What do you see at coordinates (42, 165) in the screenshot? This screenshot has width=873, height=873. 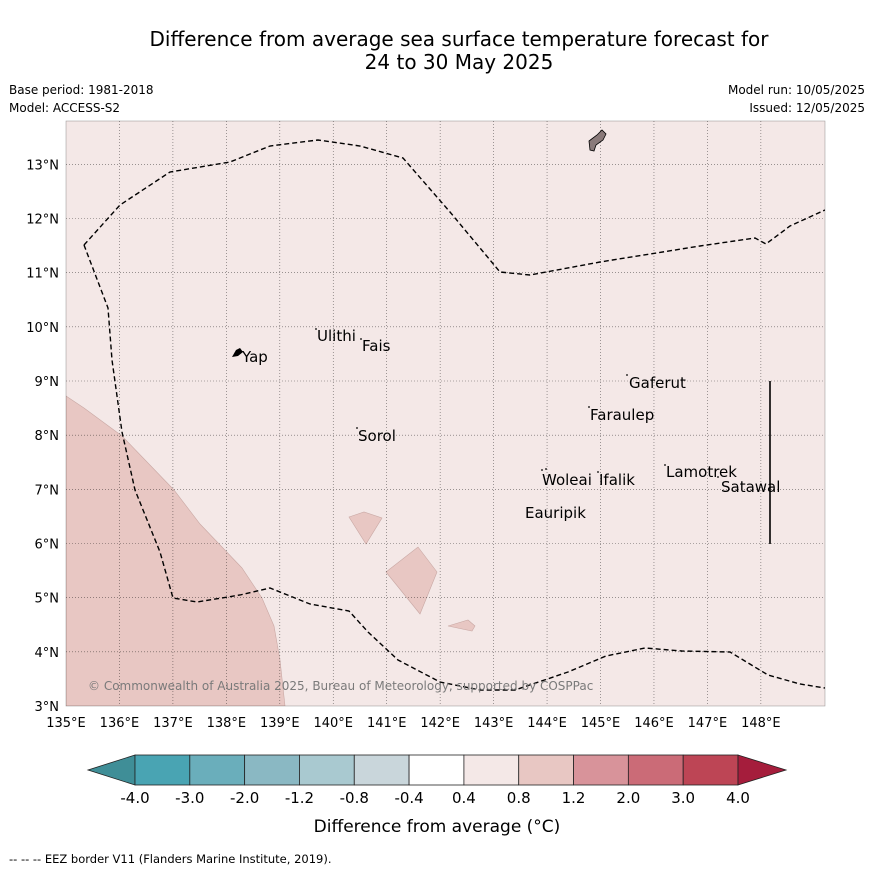 I see `y-tick-label: 13°N` at bounding box center [42, 165].